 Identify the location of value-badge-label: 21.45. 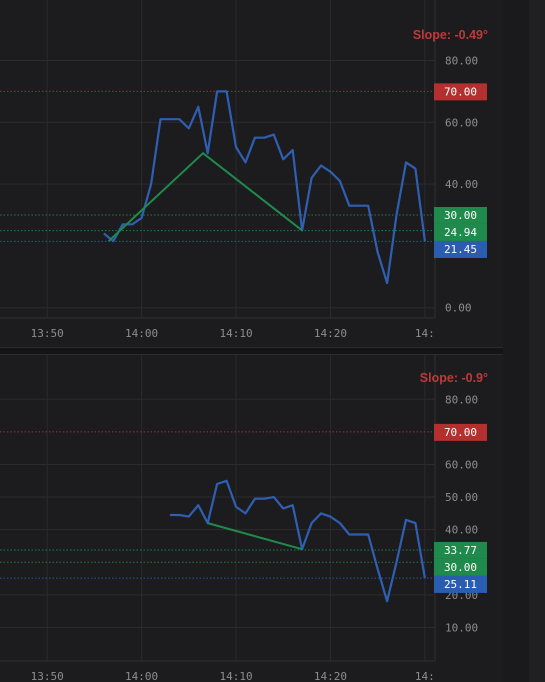
(460, 249).